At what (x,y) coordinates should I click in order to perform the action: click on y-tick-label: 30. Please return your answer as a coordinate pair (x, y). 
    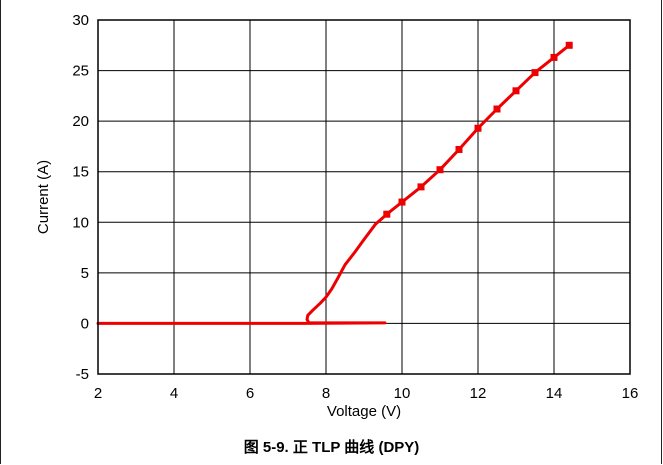
    Looking at the image, I should click on (80, 20).